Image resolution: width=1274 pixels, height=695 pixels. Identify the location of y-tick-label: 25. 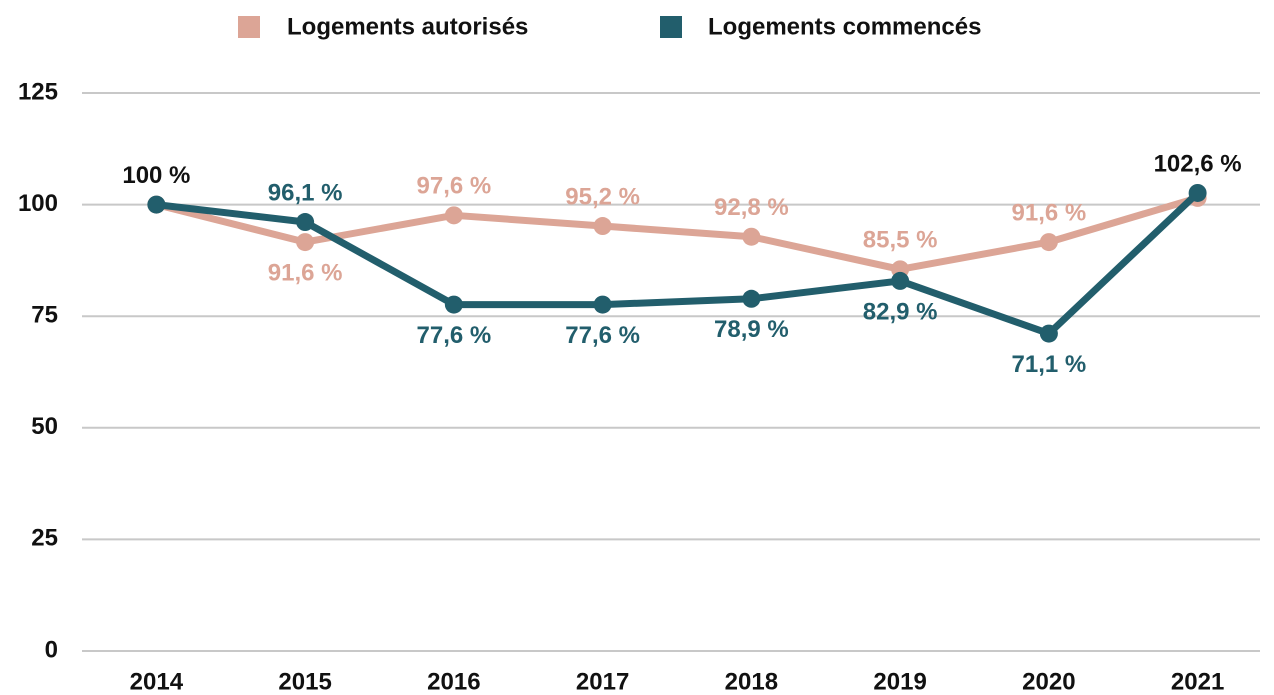
(44, 538).